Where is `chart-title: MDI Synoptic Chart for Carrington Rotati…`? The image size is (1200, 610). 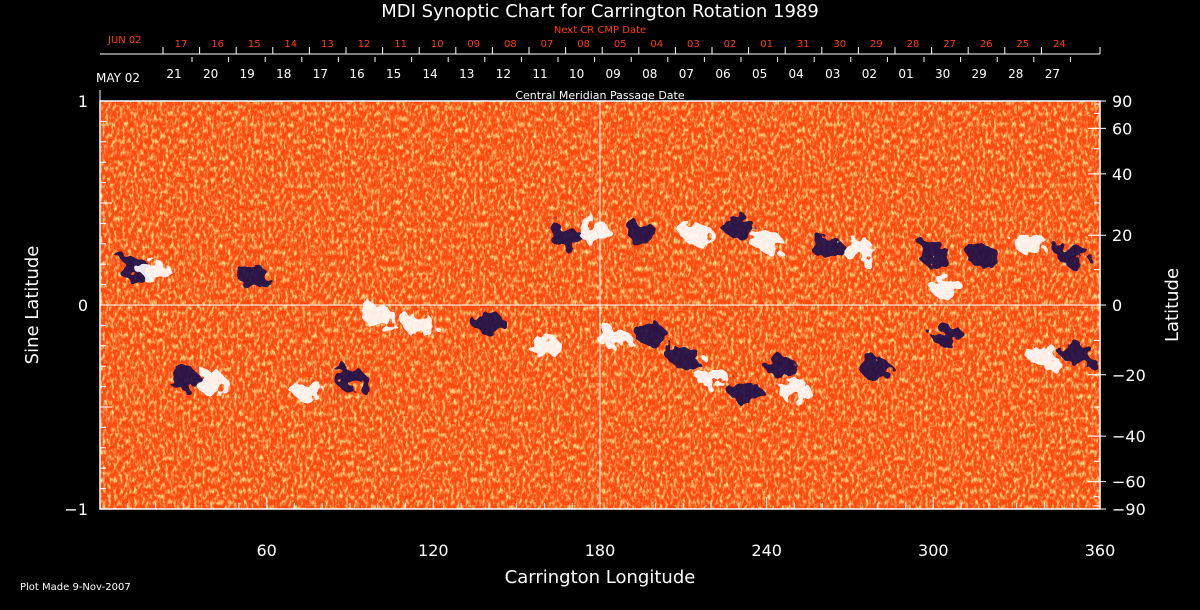 chart-title: MDI Synoptic Chart for Carrington Rotati… is located at coordinates (600, 11).